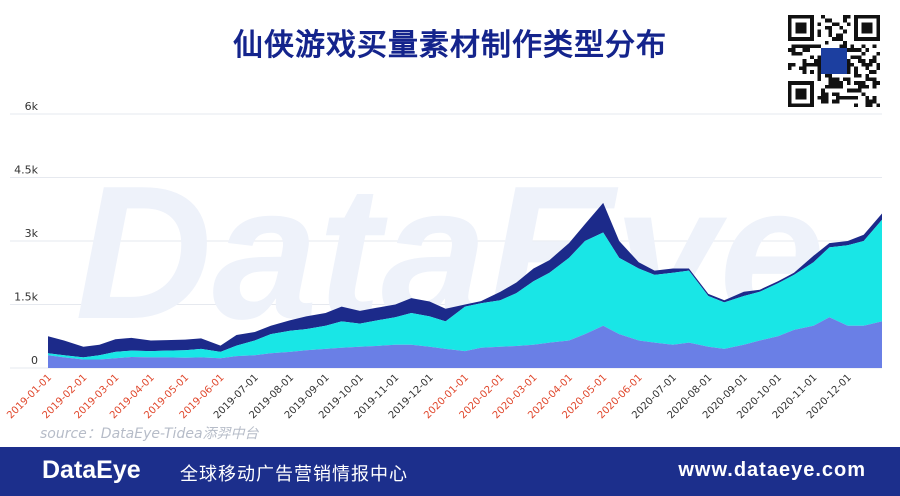  I want to click on y-tick-label: 1.5k, so click(26, 297).